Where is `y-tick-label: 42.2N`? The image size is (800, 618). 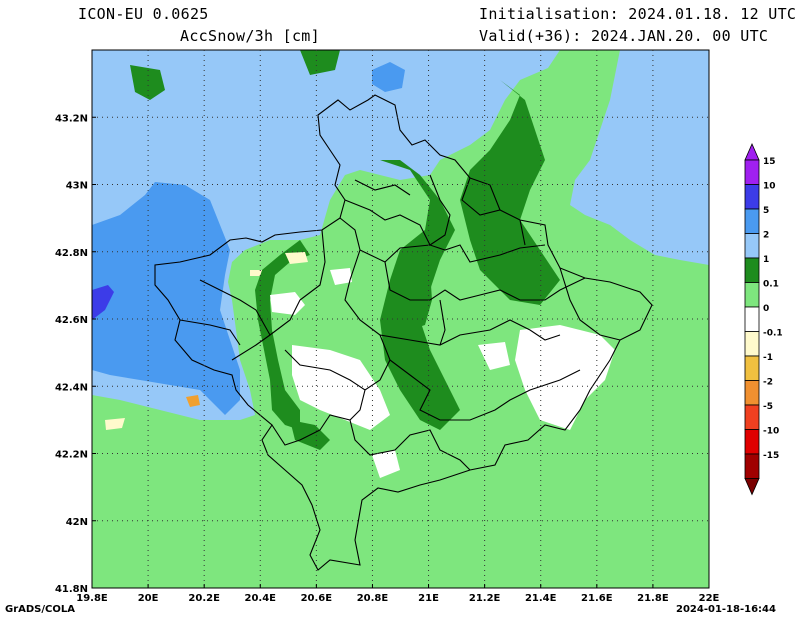
y-tick-label: 42.2N is located at coordinates (71, 455).